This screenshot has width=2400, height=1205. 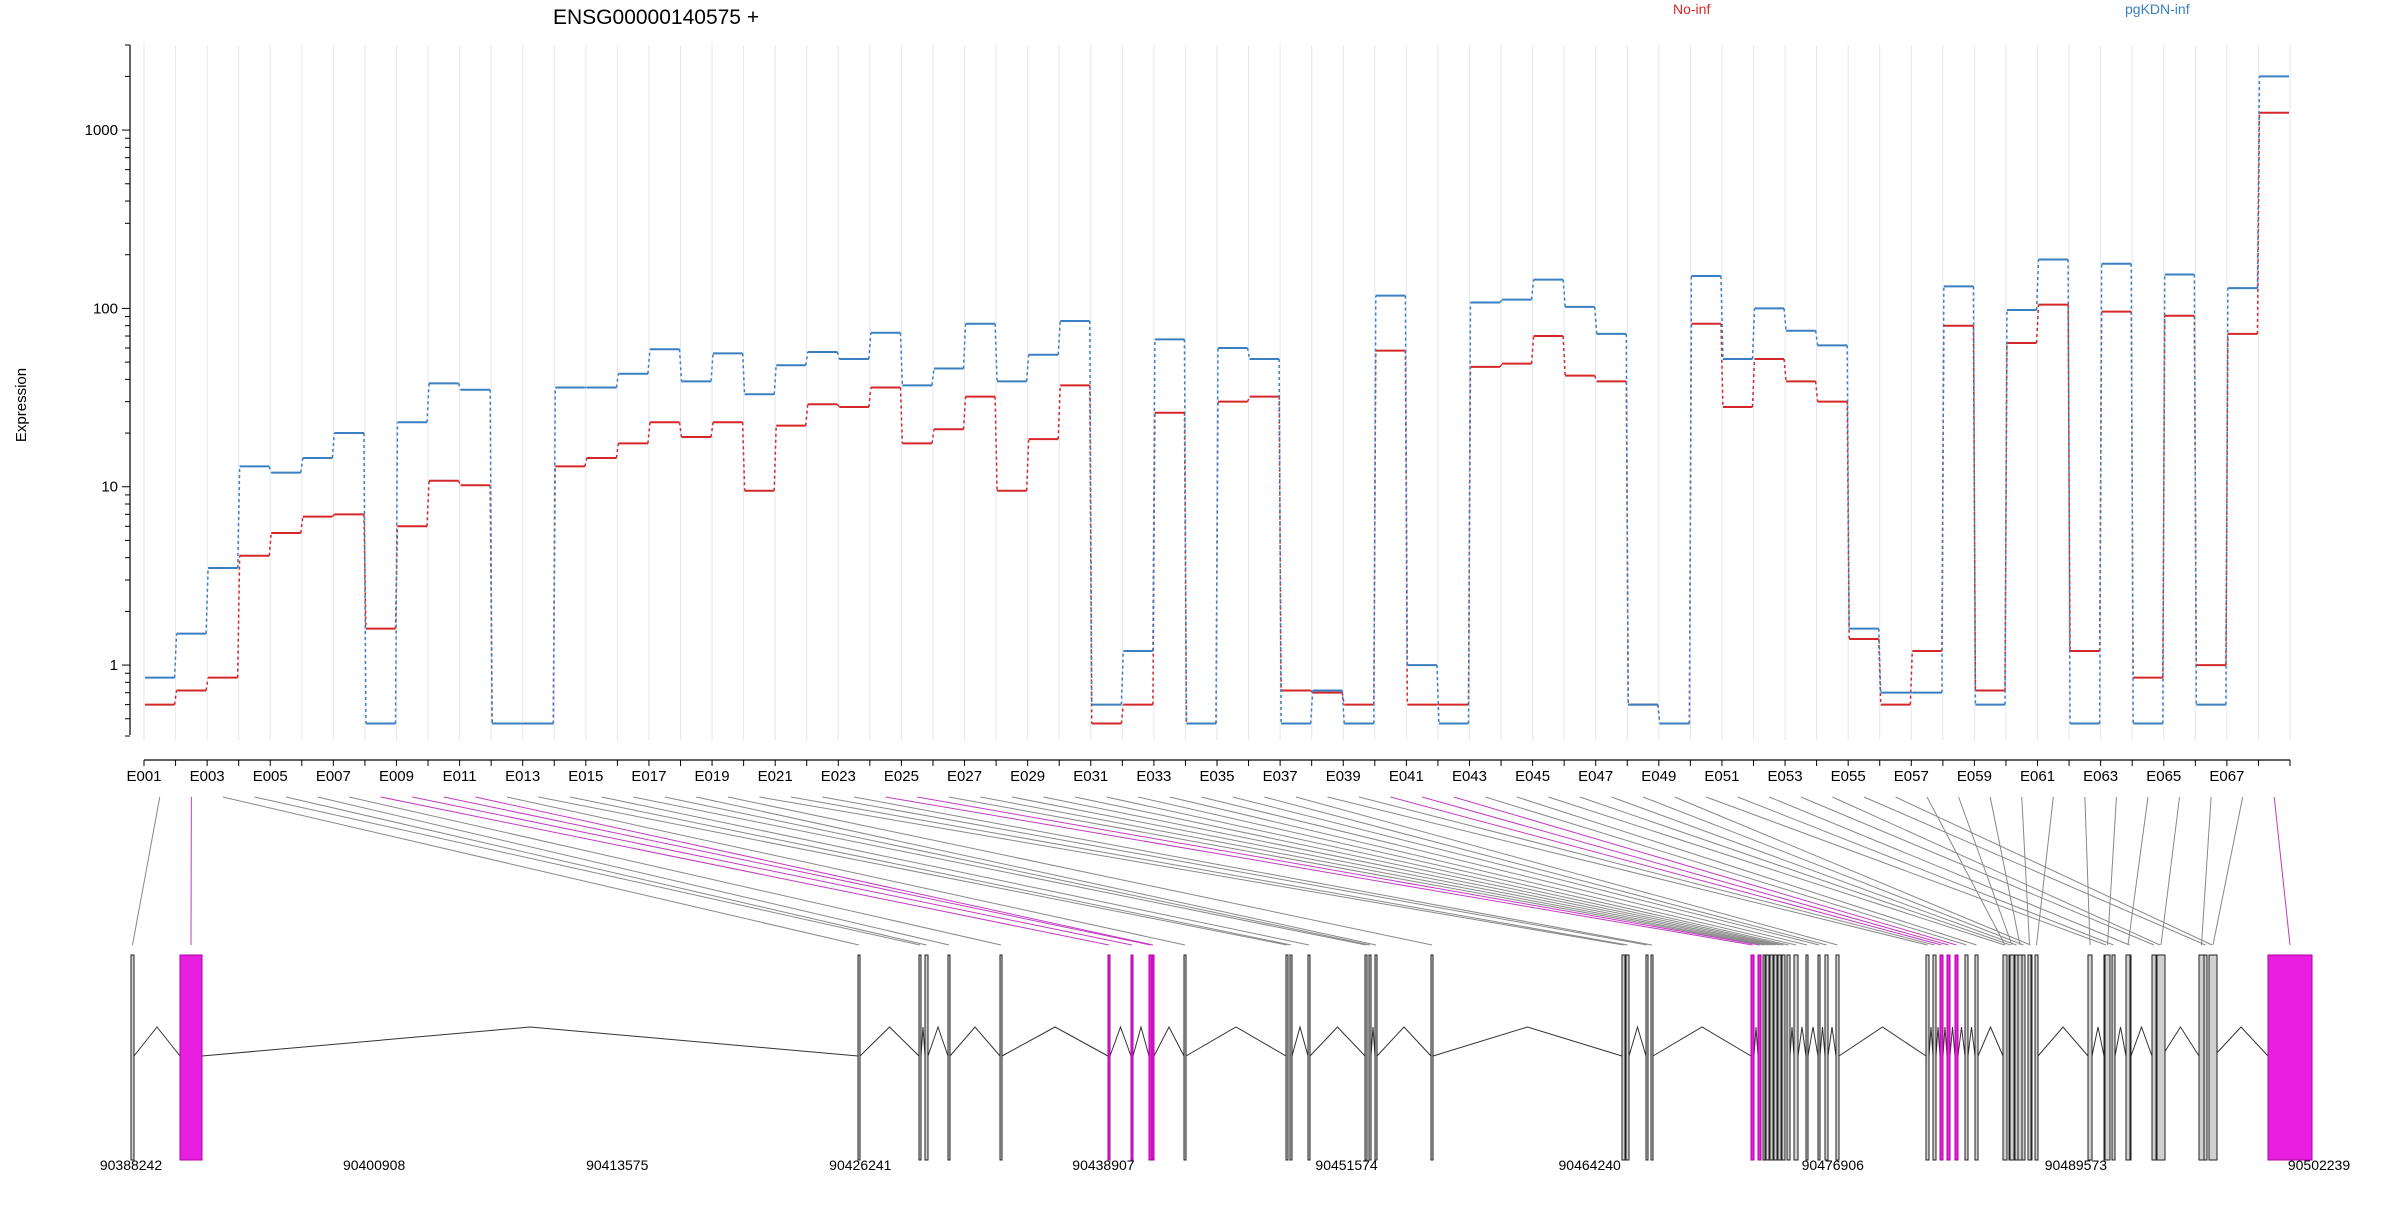 I want to click on x-tick-label: E037, so click(x=1280, y=776).